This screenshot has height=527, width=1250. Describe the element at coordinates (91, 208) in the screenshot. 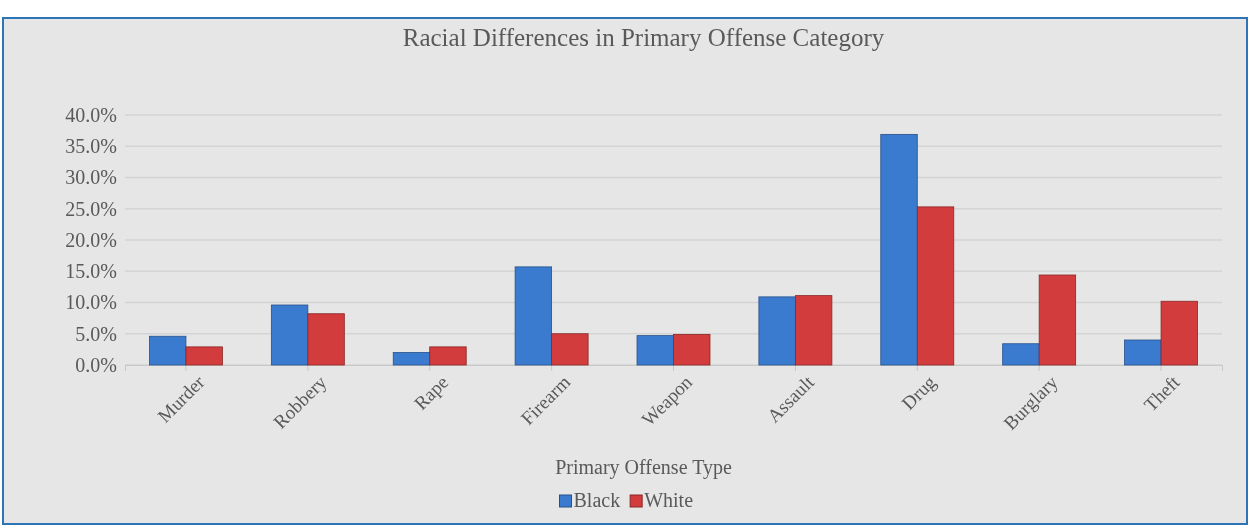

I see `y-tick-label: 25.0%` at that location.